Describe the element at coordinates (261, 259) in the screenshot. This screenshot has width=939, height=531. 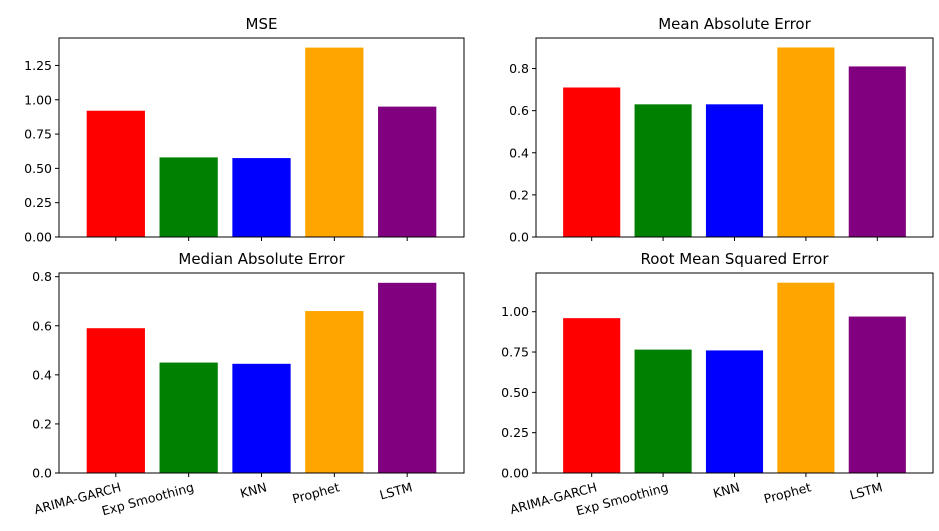
I see `panel-title: Median Absolute Error` at that location.